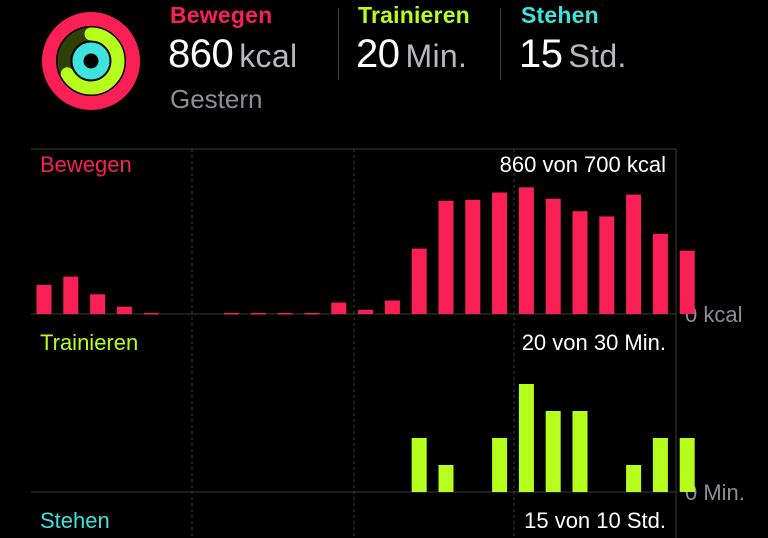 This screenshot has height=538, width=768. I want to click on exercise-value-unit: Min., so click(436, 56).